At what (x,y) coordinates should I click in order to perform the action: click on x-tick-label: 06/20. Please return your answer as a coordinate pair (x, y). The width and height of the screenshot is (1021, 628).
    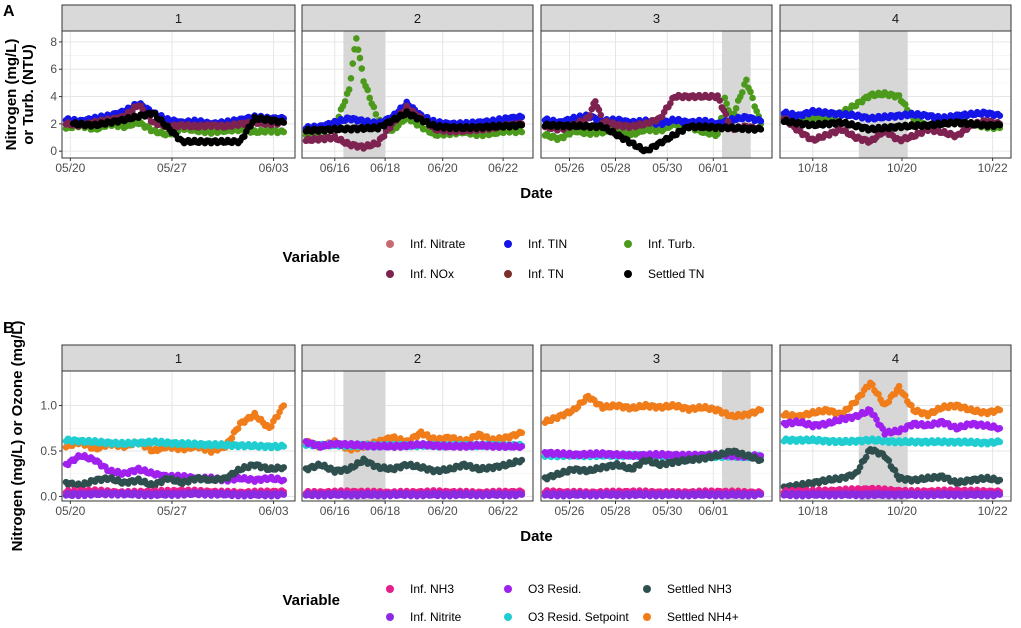
    Looking at the image, I should click on (443, 511).